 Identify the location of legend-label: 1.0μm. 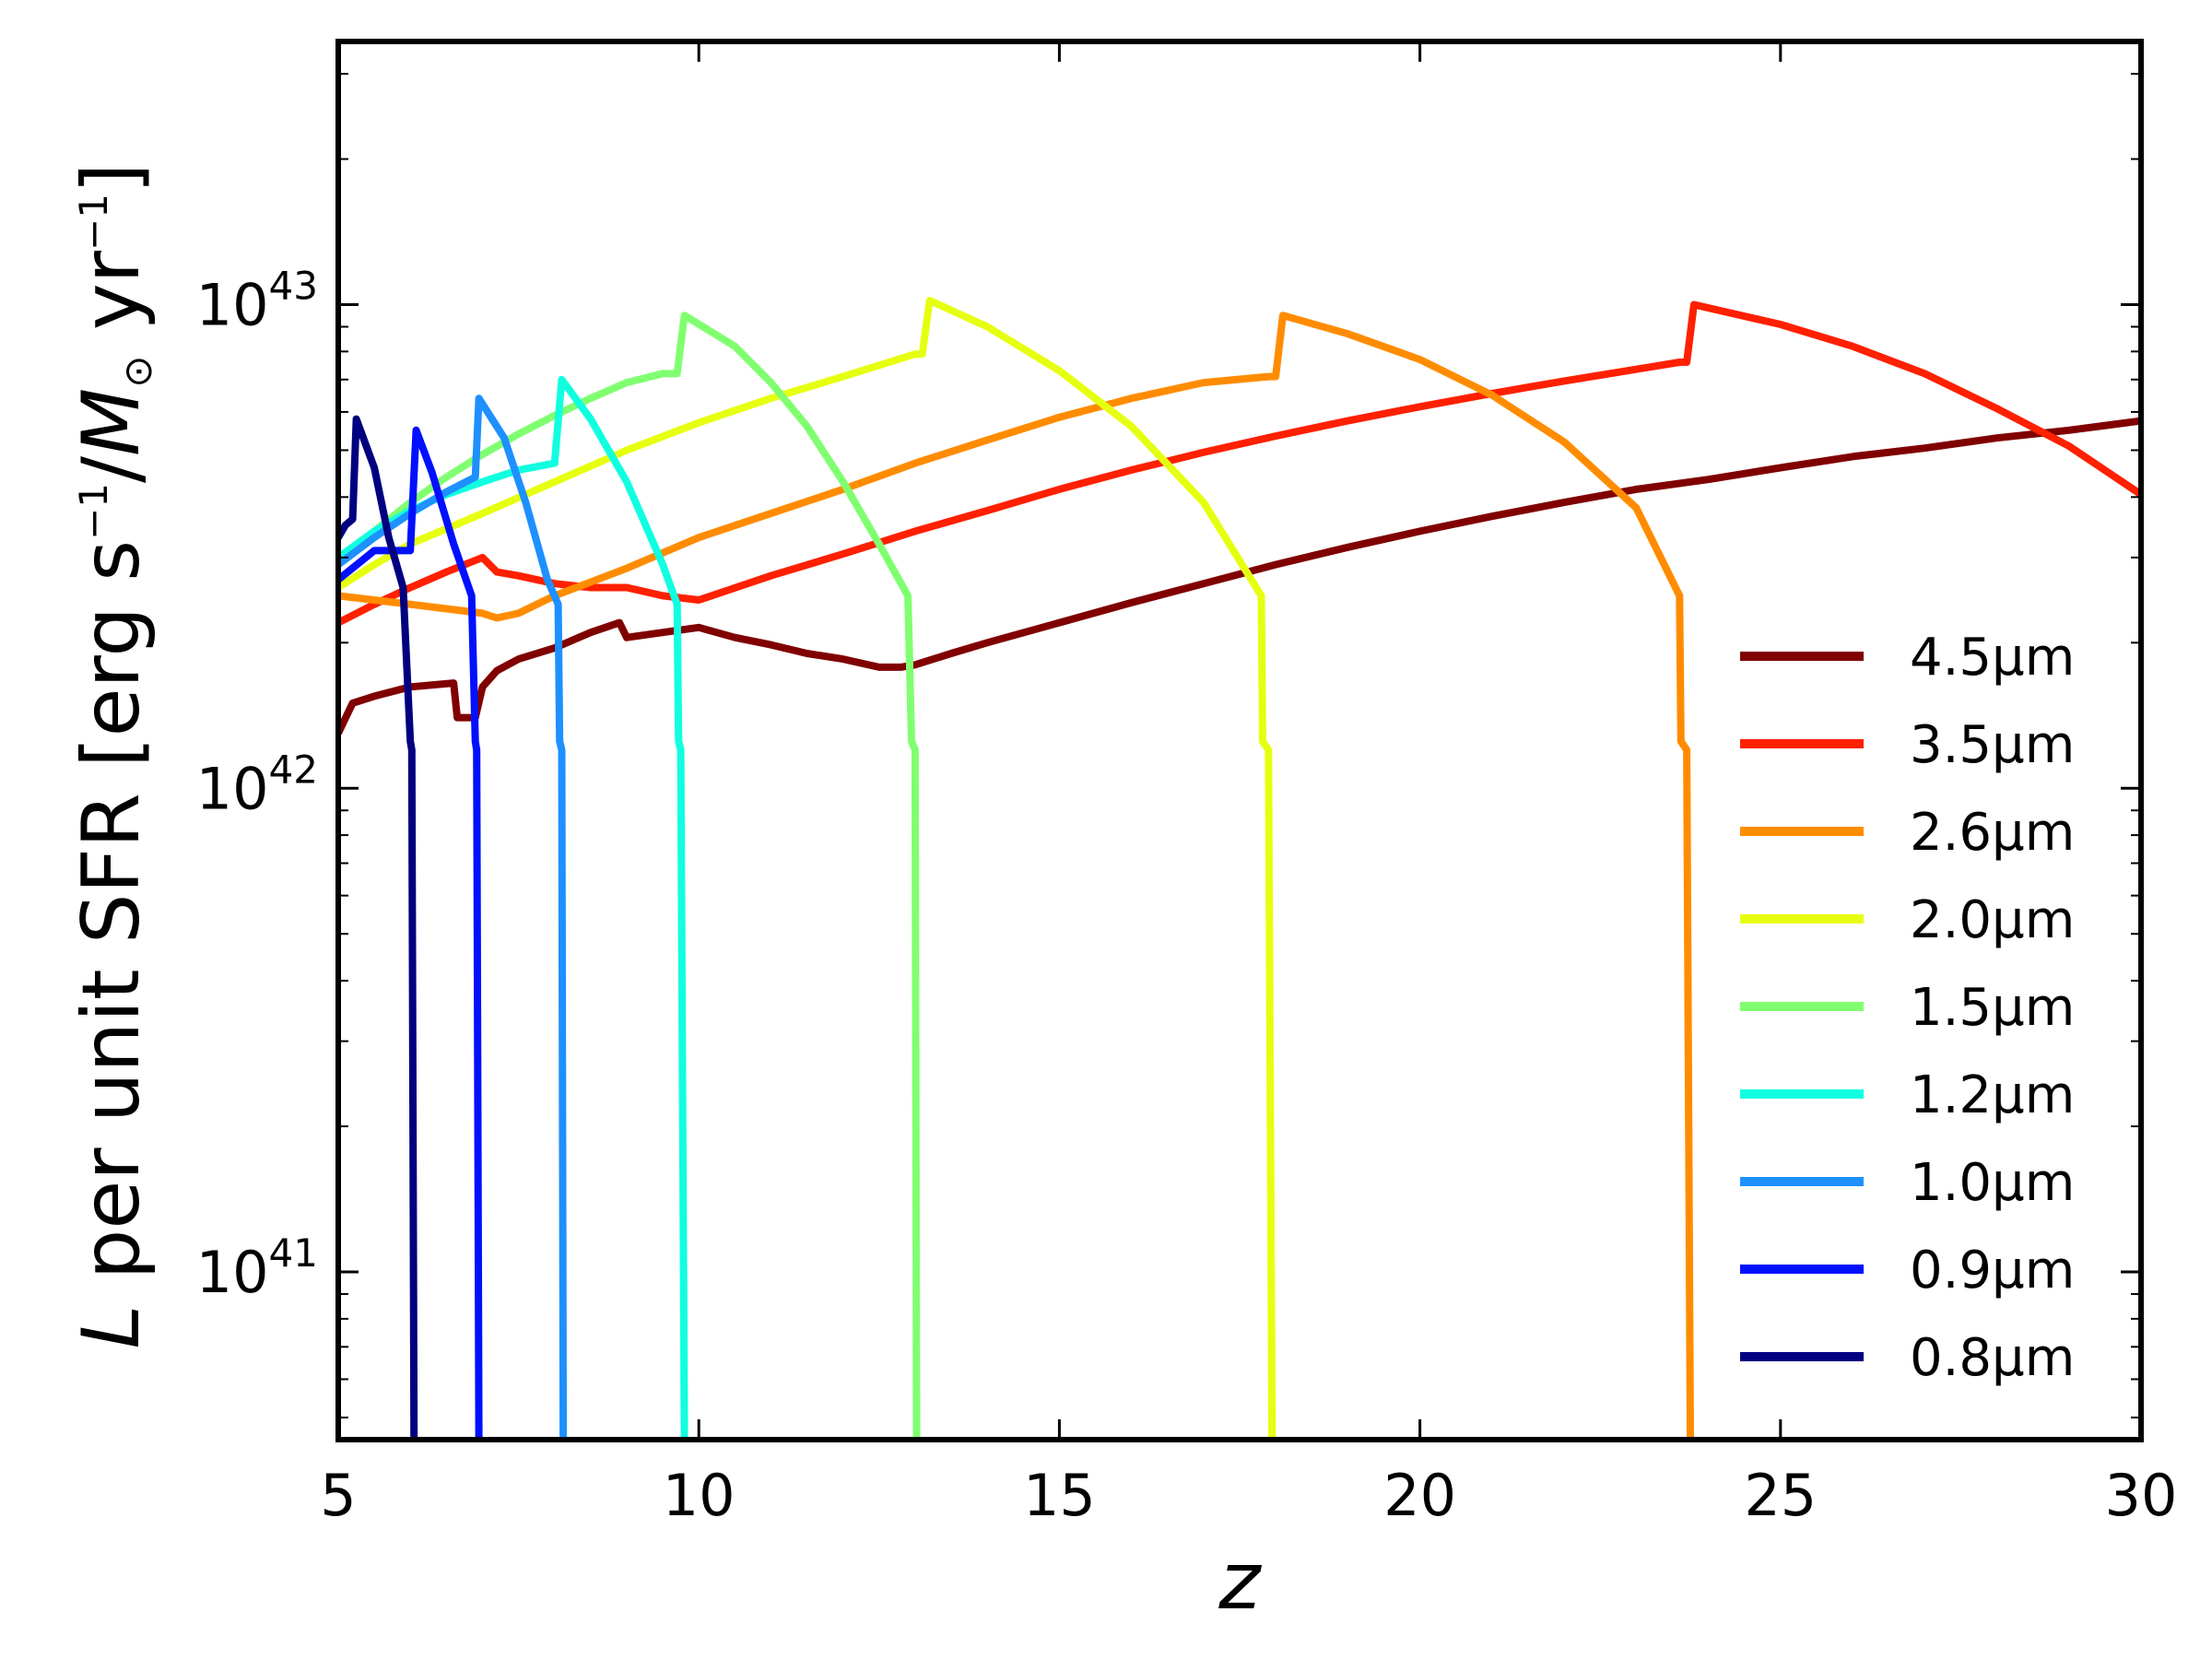
(1992, 1183).